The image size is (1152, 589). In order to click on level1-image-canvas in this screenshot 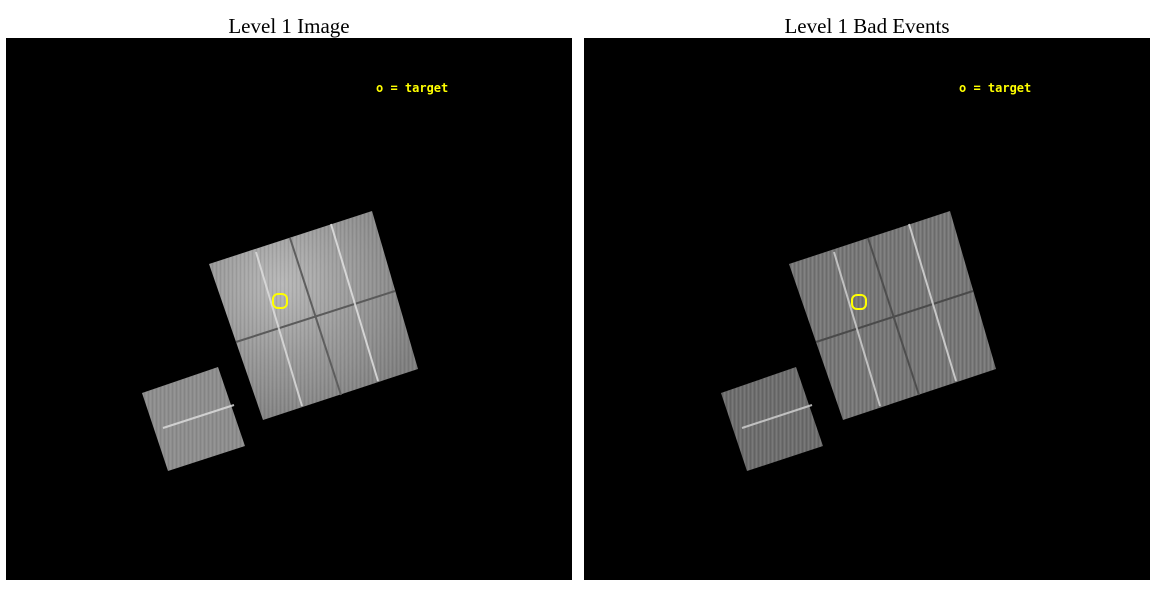, I will do `click(280, 341)`.